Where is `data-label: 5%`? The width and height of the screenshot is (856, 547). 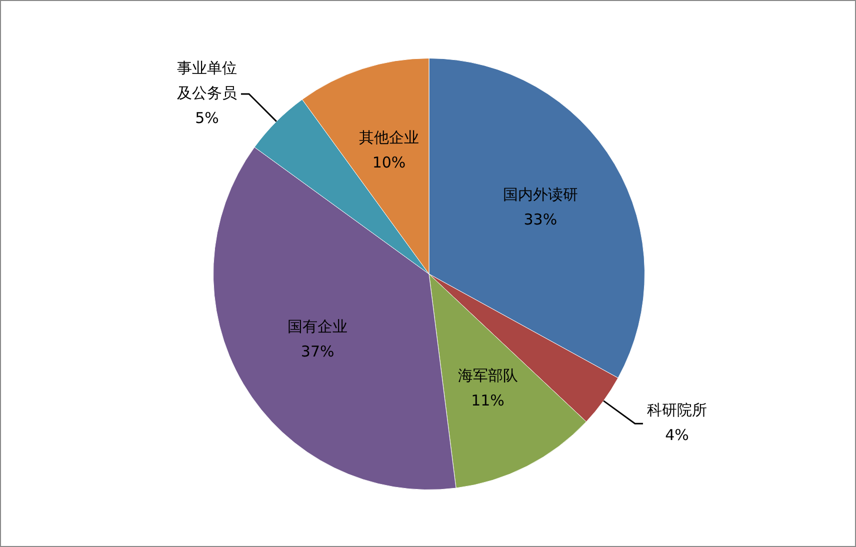 data-label: 5% is located at coordinates (207, 117).